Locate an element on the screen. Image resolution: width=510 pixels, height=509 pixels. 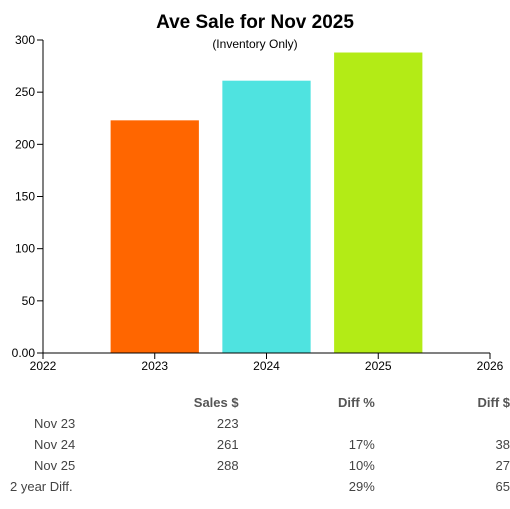
x-tick-label: 2025 is located at coordinates (378, 366).